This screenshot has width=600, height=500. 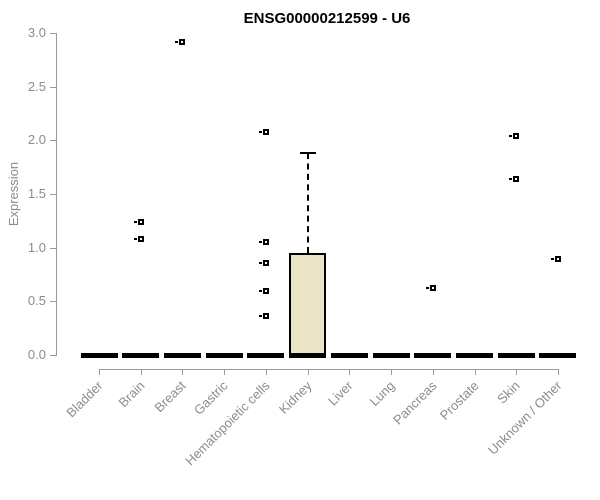 What do you see at coordinates (329, 369) in the screenshot?
I see `x-axis-line` at bounding box center [329, 369].